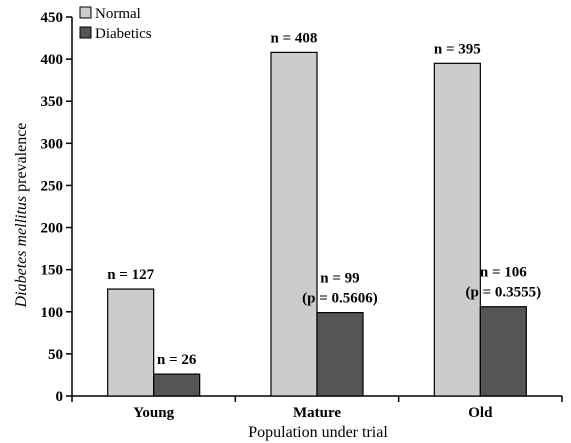  What do you see at coordinates (457, 49) in the screenshot?
I see `data-label: n = 395` at bounding box center [457, 49].